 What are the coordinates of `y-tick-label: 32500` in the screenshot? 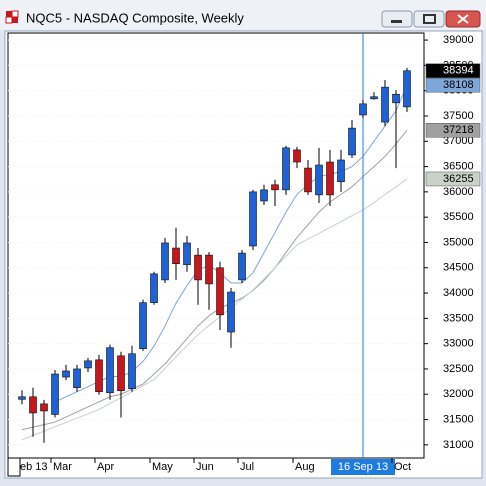 It's located at (458, 369).